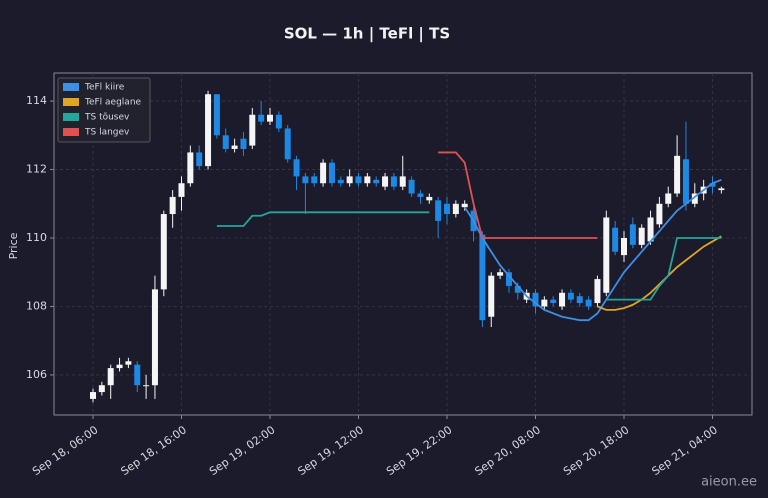  I want to click on legend-label: TS langev, so click(107, 133).